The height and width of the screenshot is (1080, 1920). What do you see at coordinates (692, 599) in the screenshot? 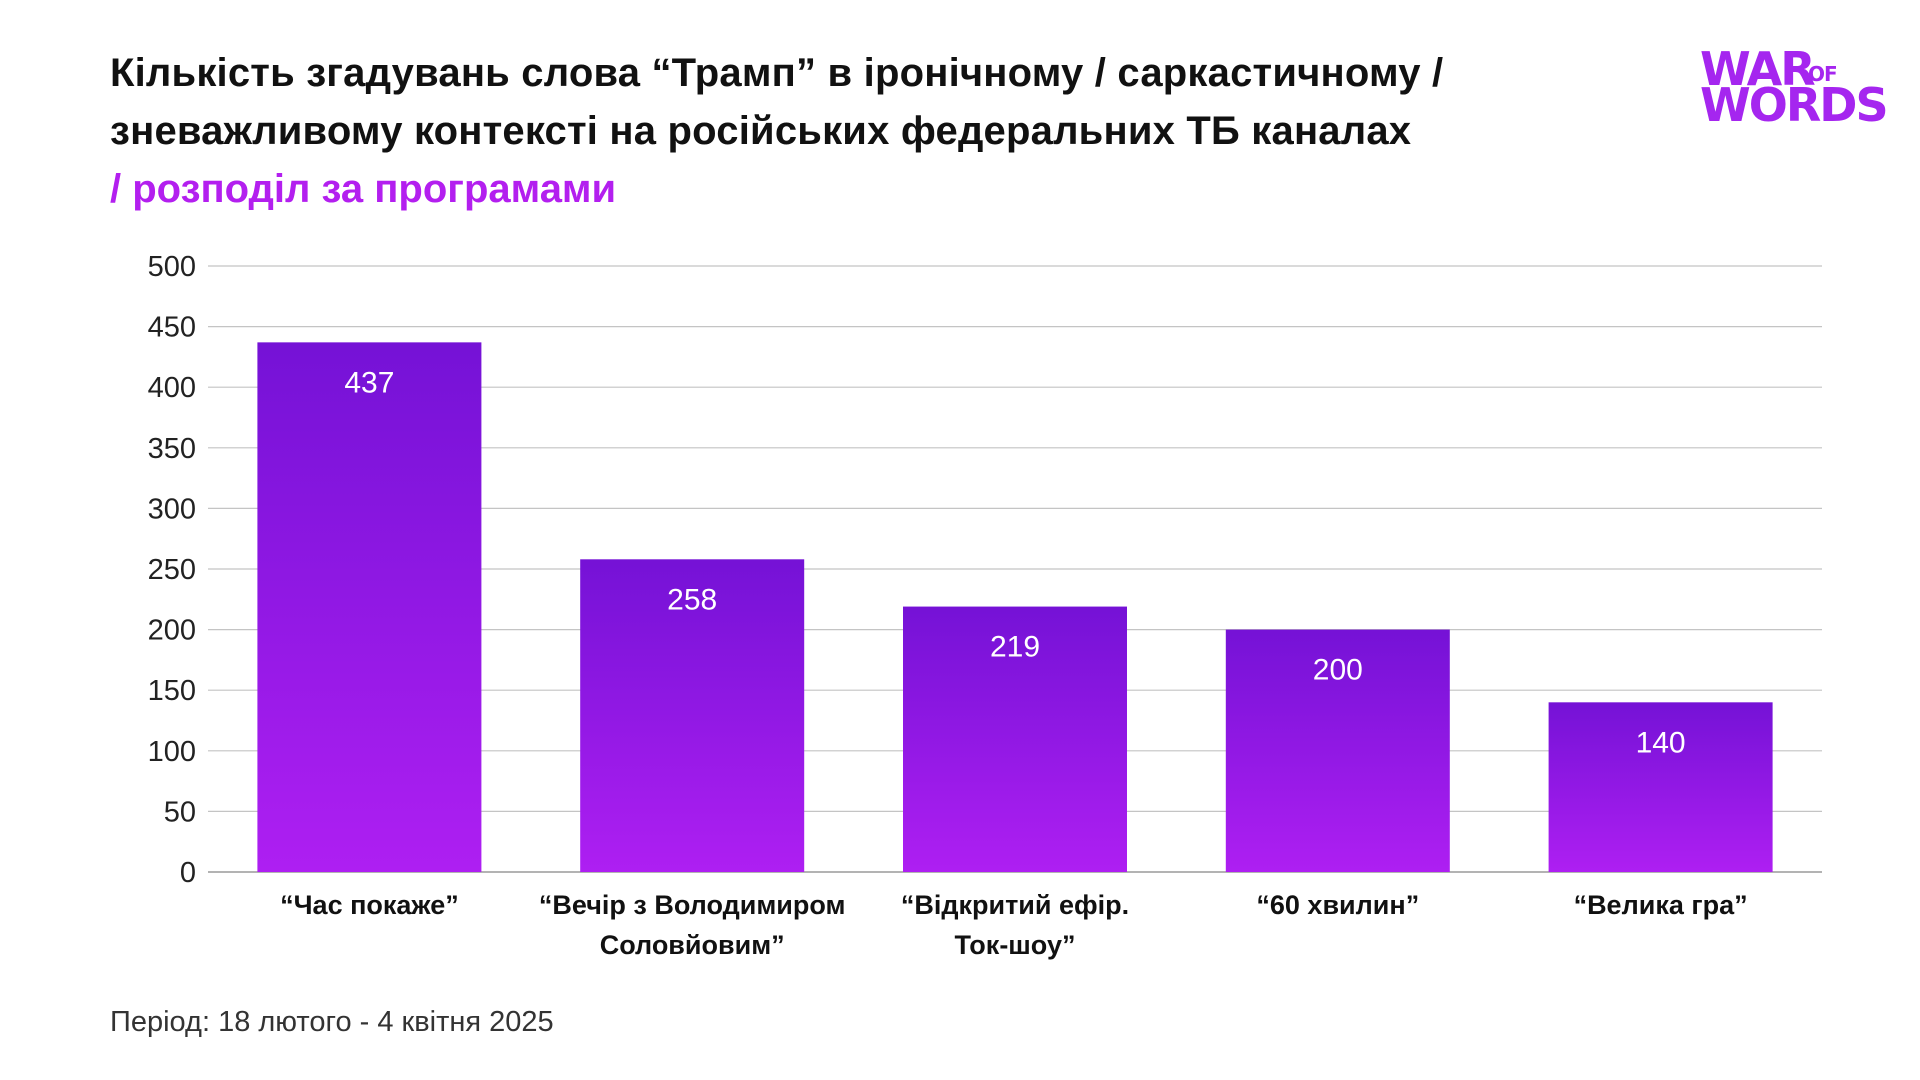
I see `bar-value-label: 258` at bounding box center [692, 599].